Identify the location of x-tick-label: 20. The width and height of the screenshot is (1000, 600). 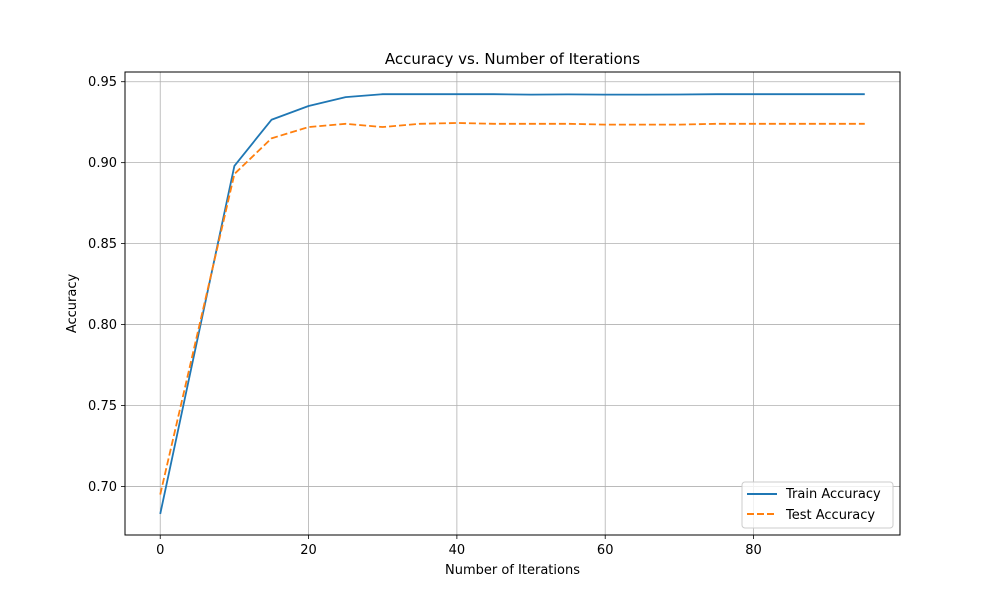
(308, 550).